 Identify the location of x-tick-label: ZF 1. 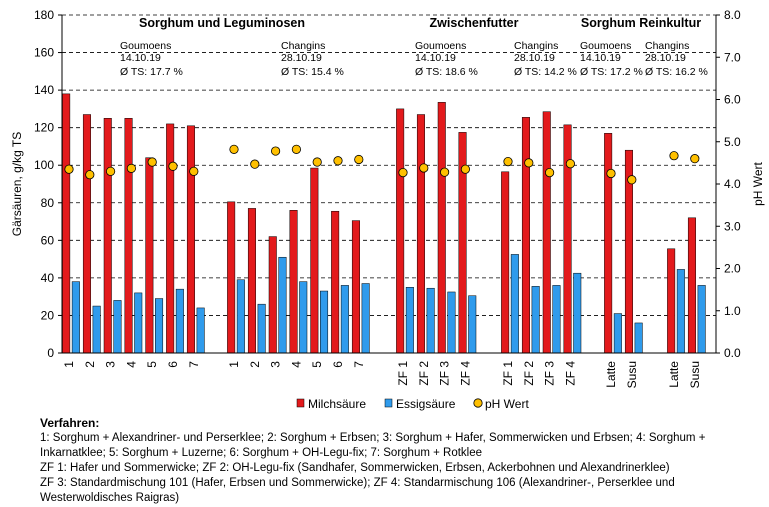
(403, 373).